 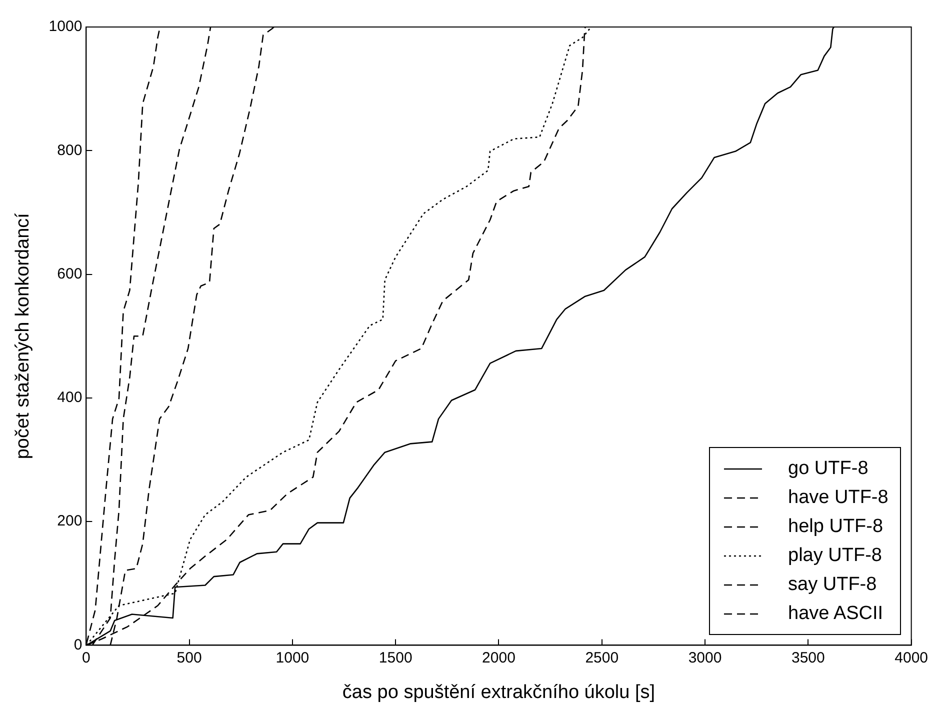 What do you see at coordinates (911, 657) in the screenshot?
I see `x-tick-label: 4000` at bounding box center [911, 657].